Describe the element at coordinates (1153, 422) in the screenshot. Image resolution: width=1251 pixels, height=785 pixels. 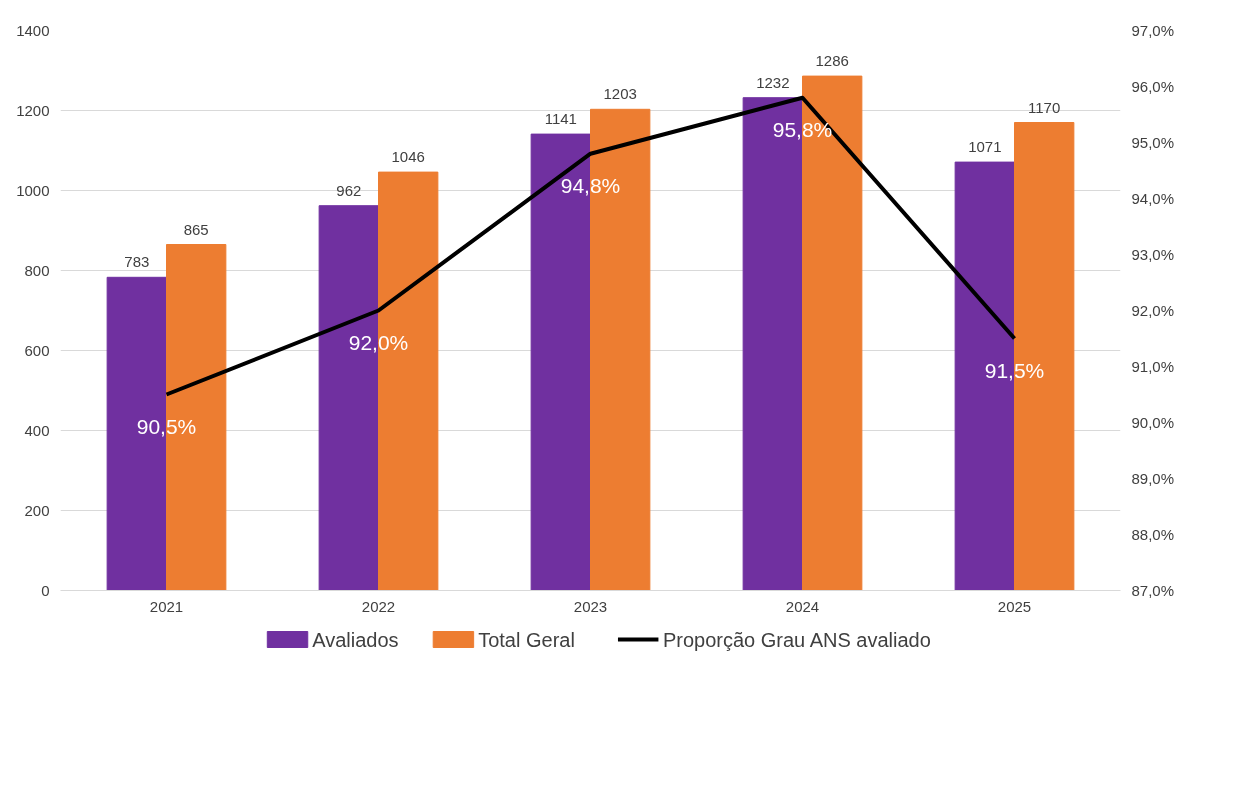
I see `y2-tick-label: 90,0%` at that location.